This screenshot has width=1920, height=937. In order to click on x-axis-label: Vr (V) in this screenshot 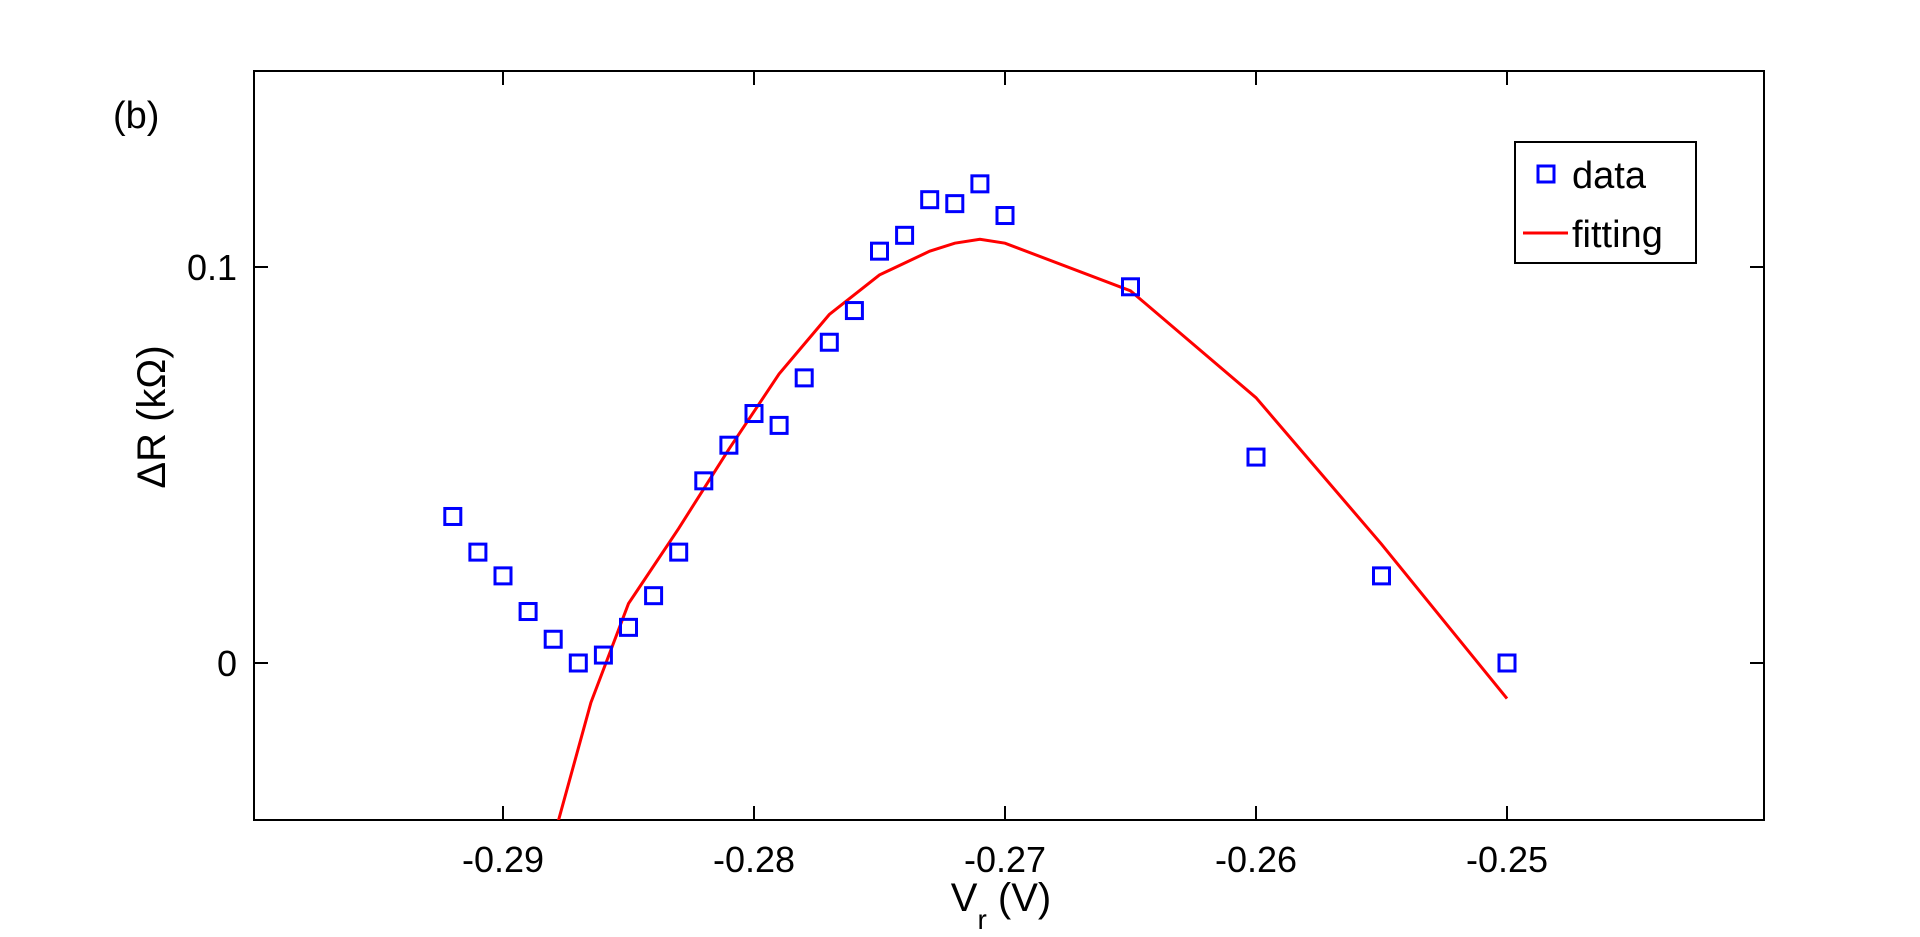, I will do `click(1001, 905)`.